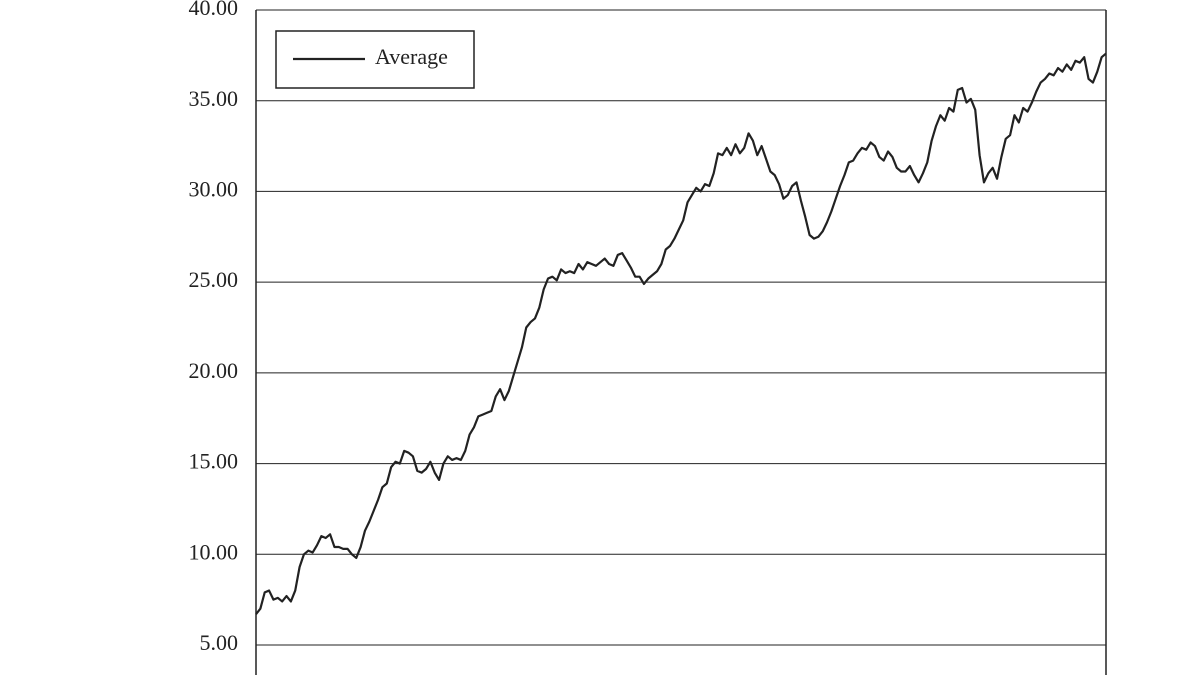 Image resolution: width=1200 pixels, height=675 pixels. Describe the element at coordinates (214, 10) in the screenshot. I see `y-tick-label: 40.00` at that location.